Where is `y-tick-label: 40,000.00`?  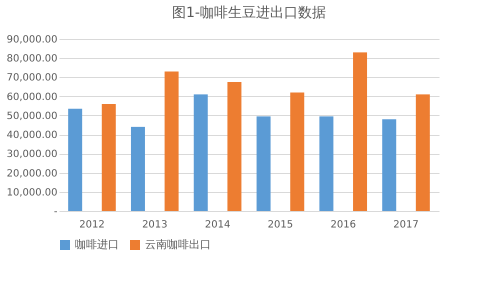 y-tick-label: 40,000.00 is located at coordinates (32, 136).